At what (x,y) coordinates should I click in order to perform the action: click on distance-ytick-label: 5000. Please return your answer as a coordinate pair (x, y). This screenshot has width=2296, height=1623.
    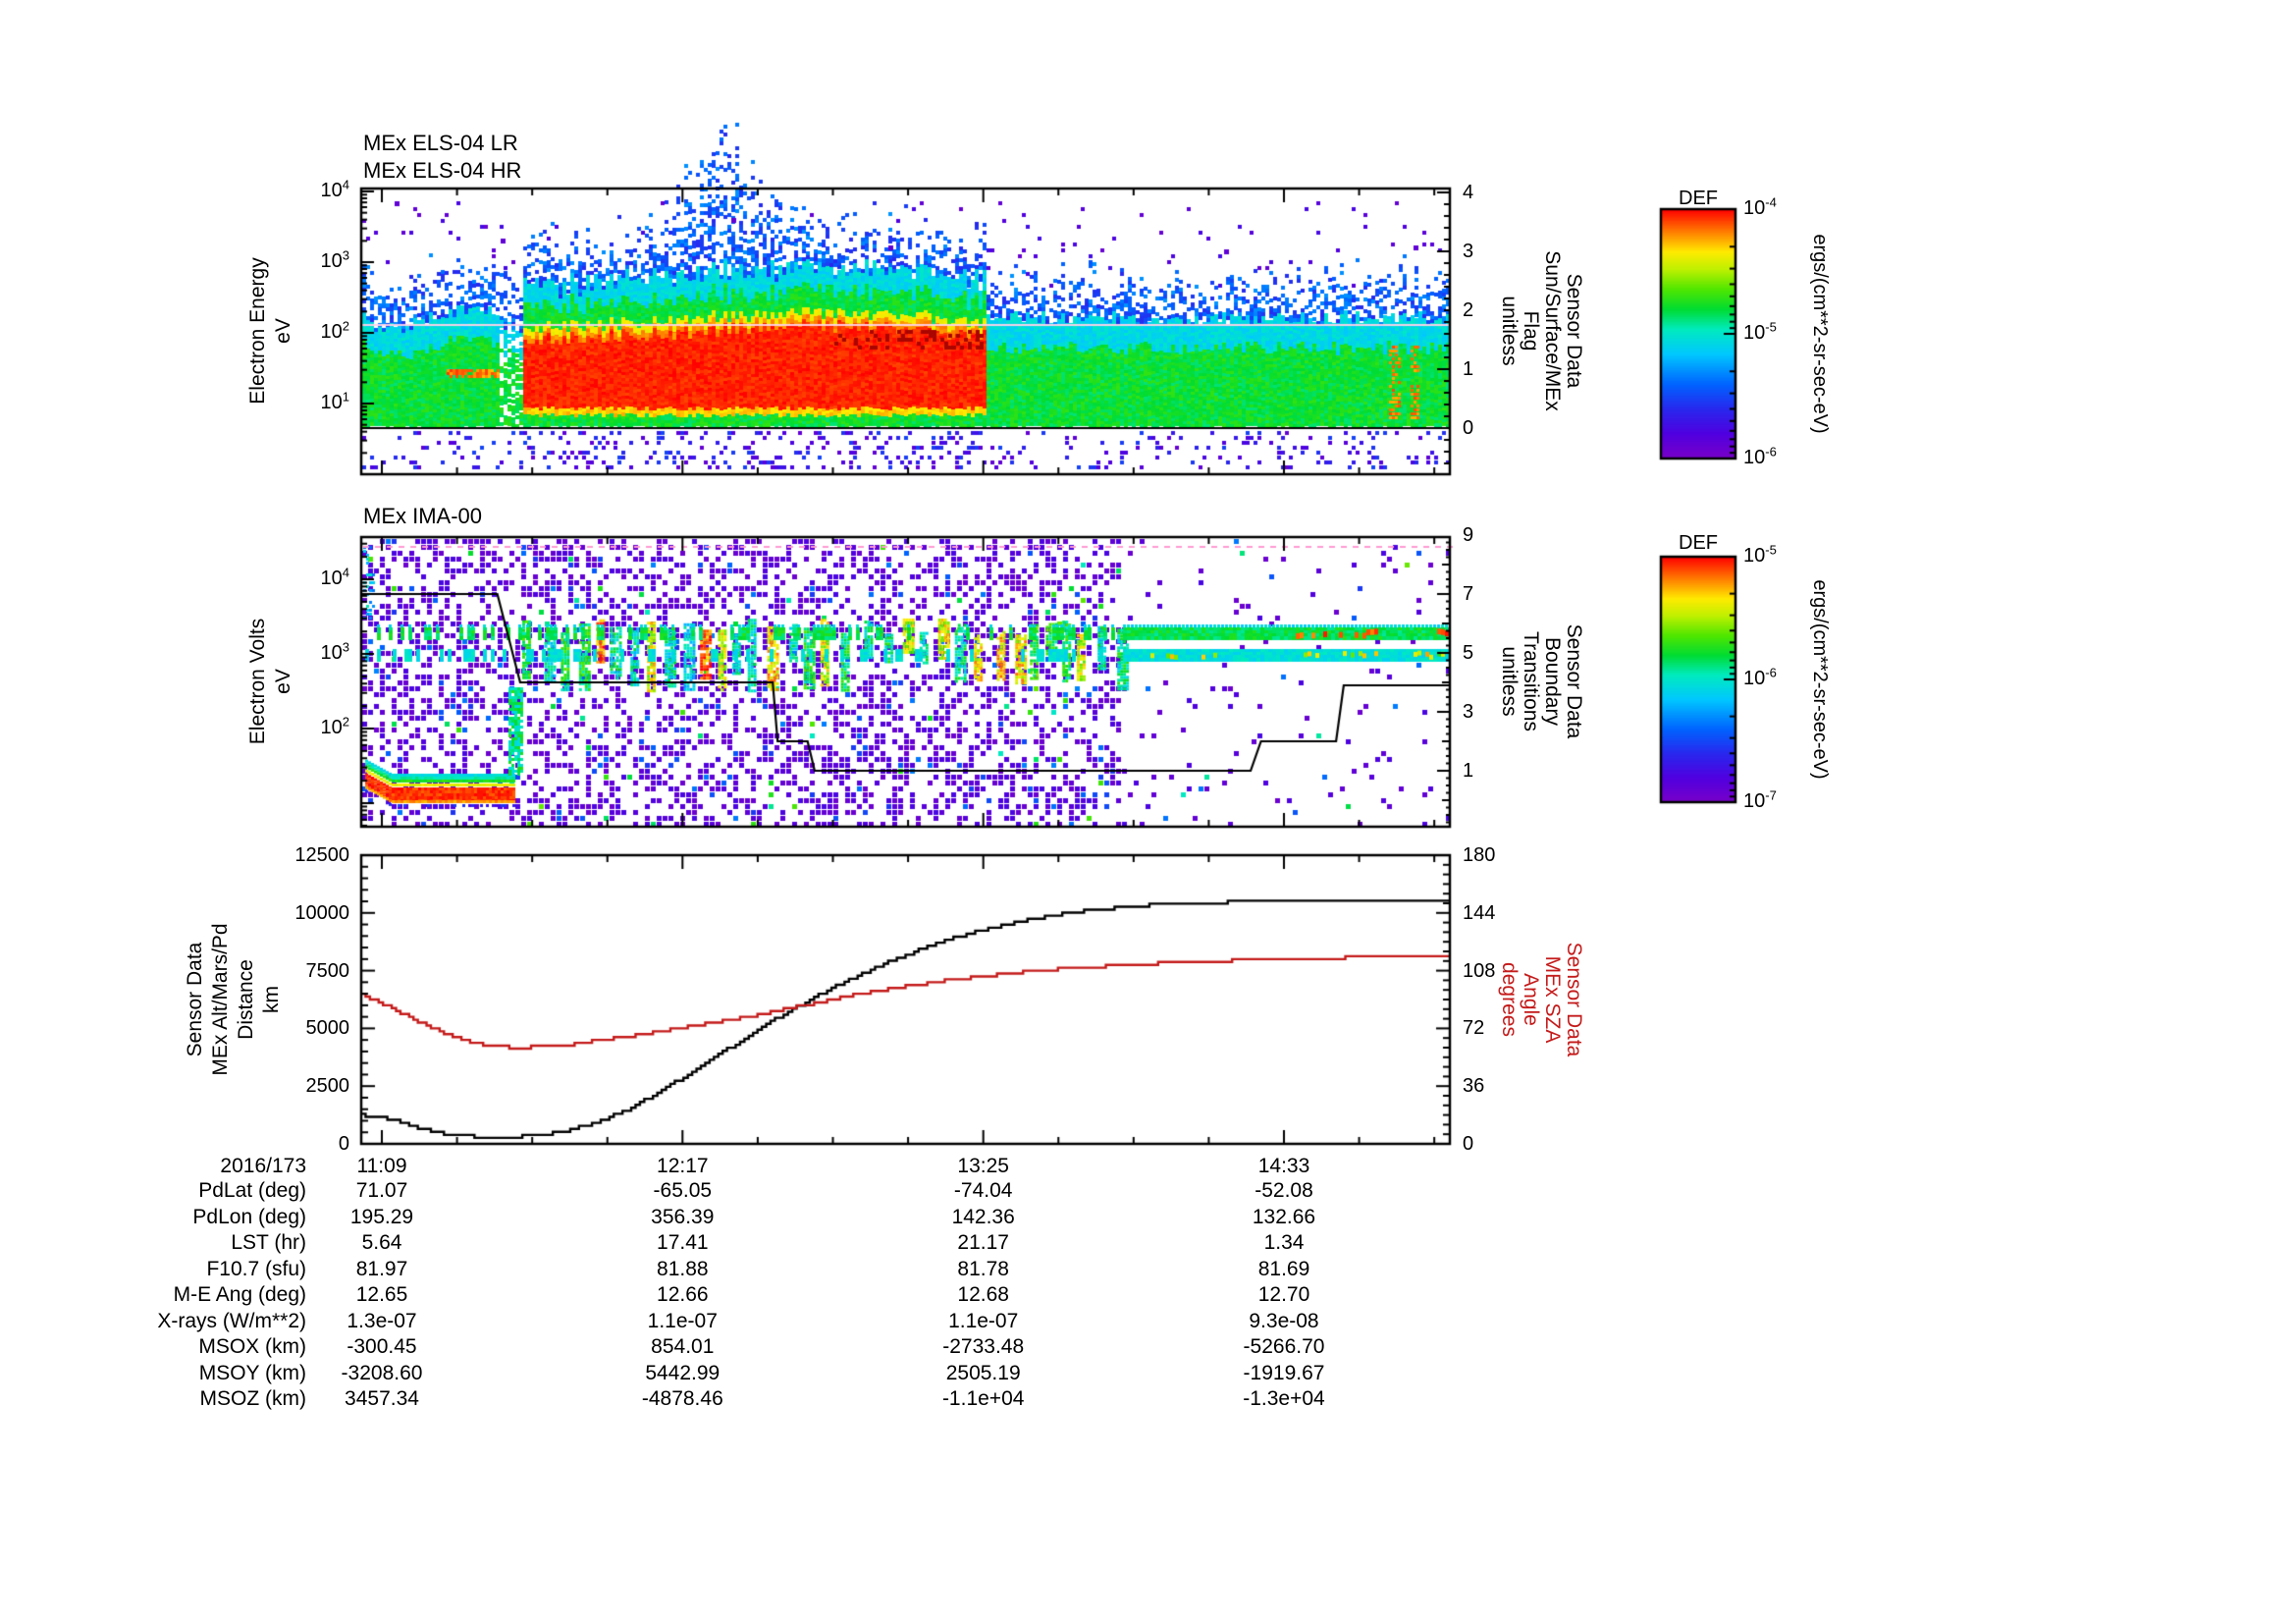
    Looking at the image, I should click on (327, 1028).